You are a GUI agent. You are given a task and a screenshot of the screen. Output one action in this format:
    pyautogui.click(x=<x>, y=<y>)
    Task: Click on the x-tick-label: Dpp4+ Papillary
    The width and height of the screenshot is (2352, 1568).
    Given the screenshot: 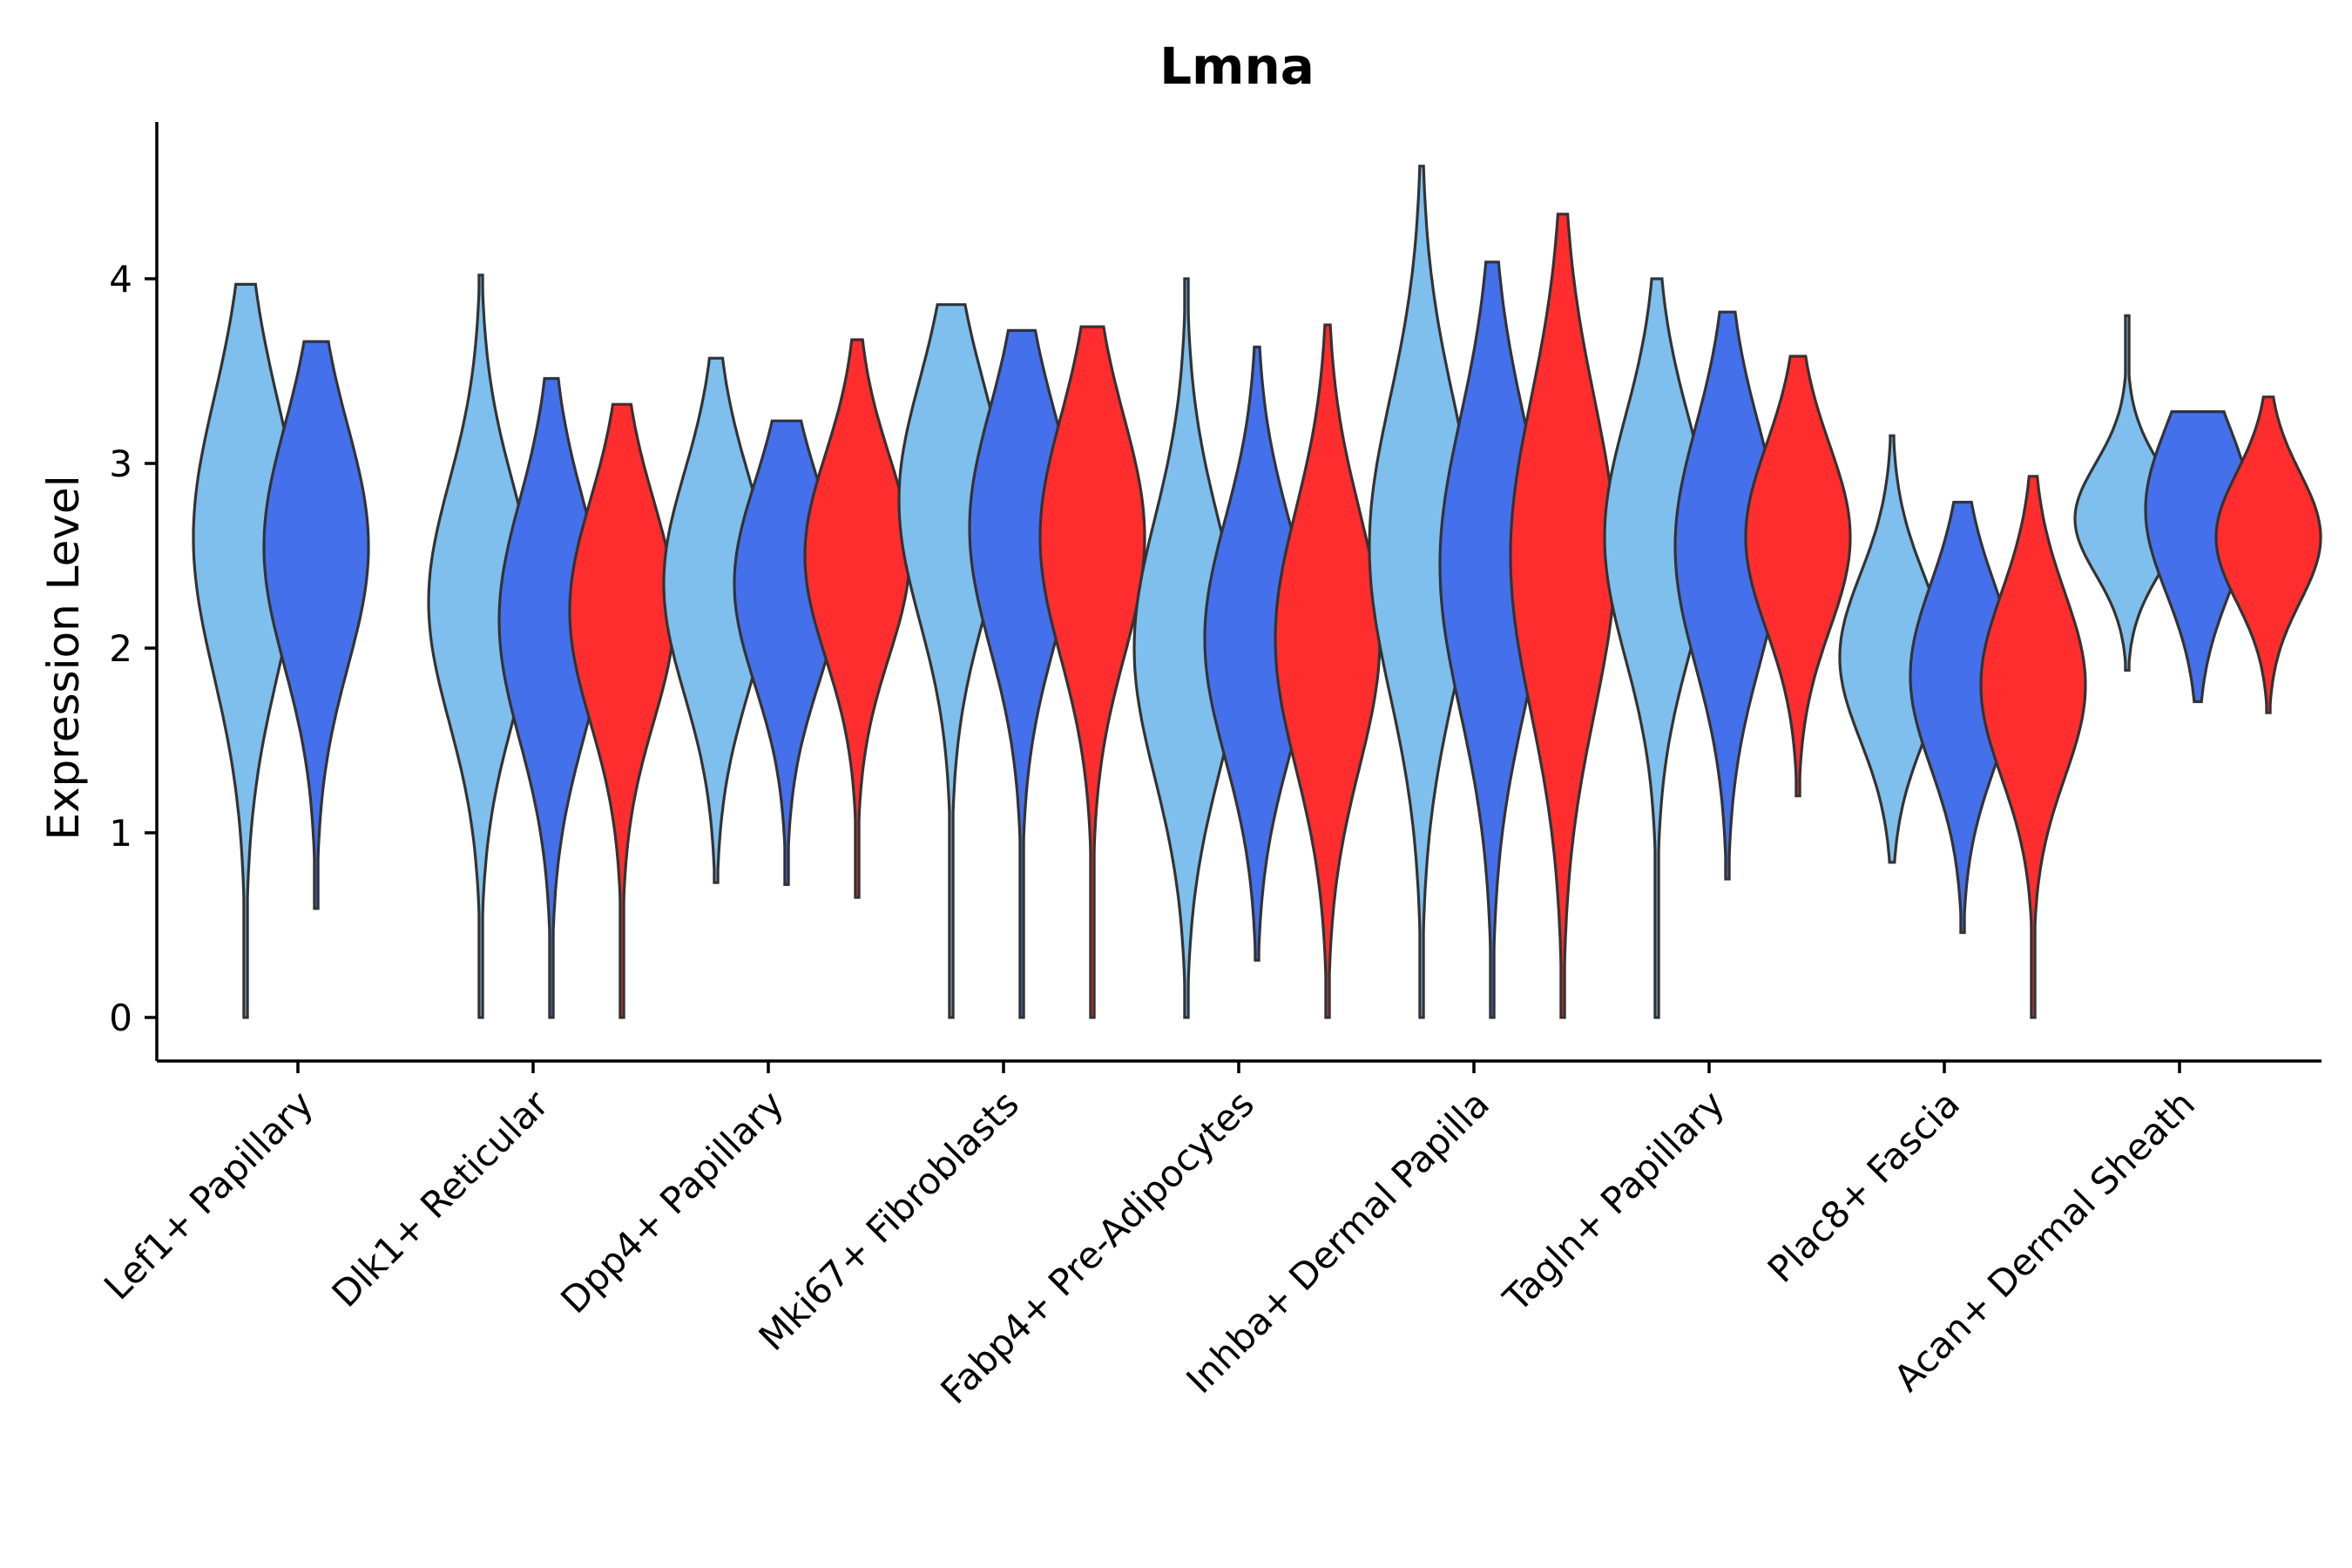 What is the action you would take?
    pyautogui.click(x=672, y=1201)
    